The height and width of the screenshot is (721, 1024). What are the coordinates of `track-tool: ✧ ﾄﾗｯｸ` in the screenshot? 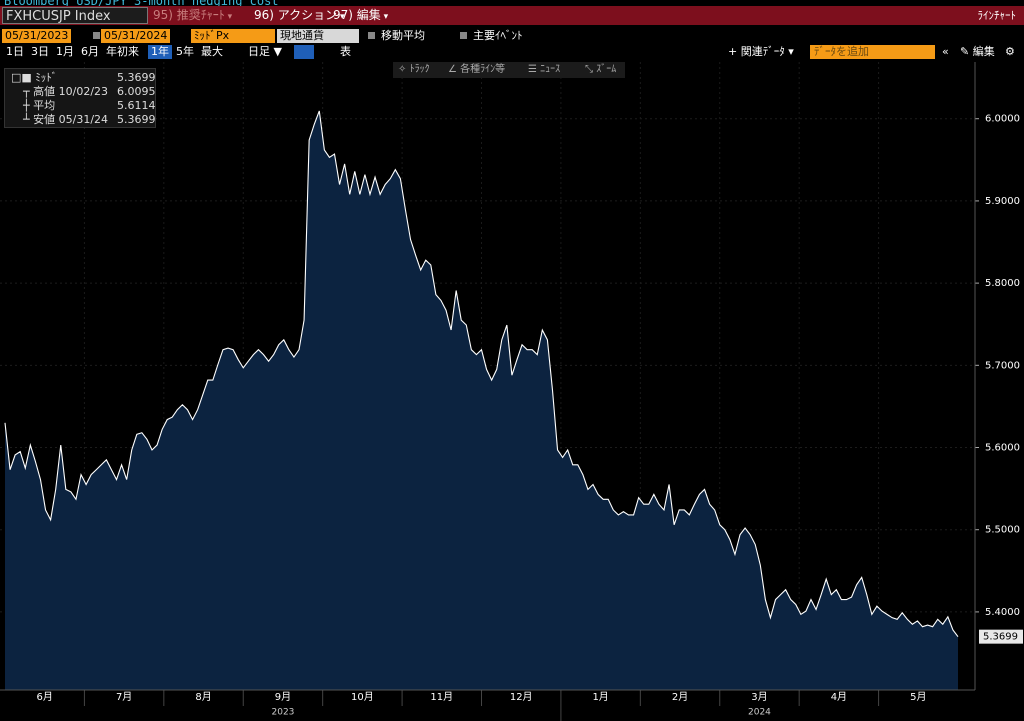 It's located at (414, 69).